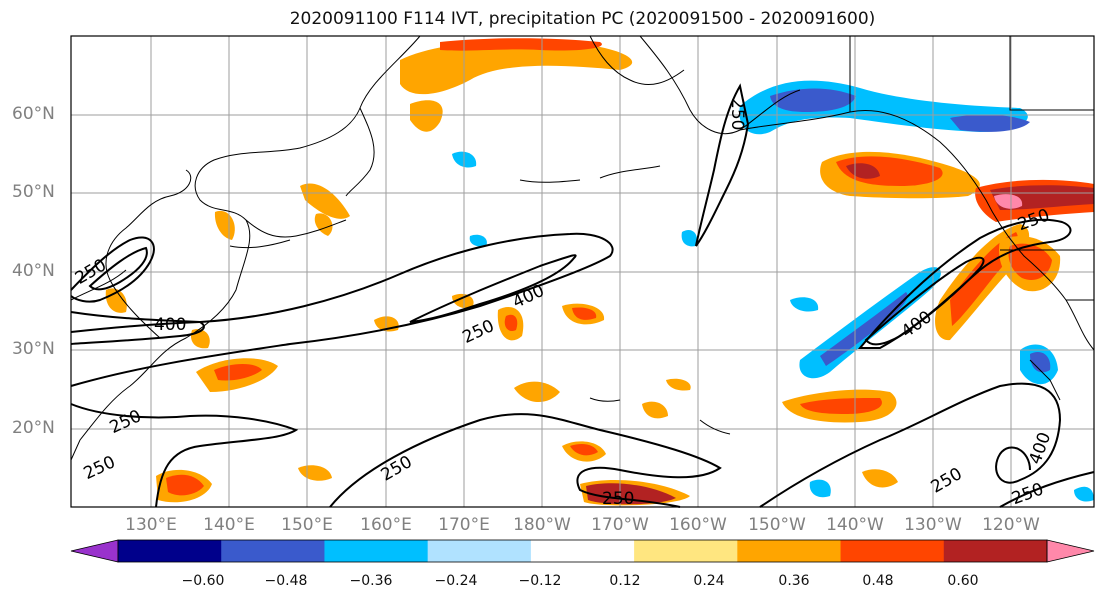  What do you see at coordinates (229, 525) in the screenshot?
I see `lon-label: 140°E` at bounding box center [229, 525].